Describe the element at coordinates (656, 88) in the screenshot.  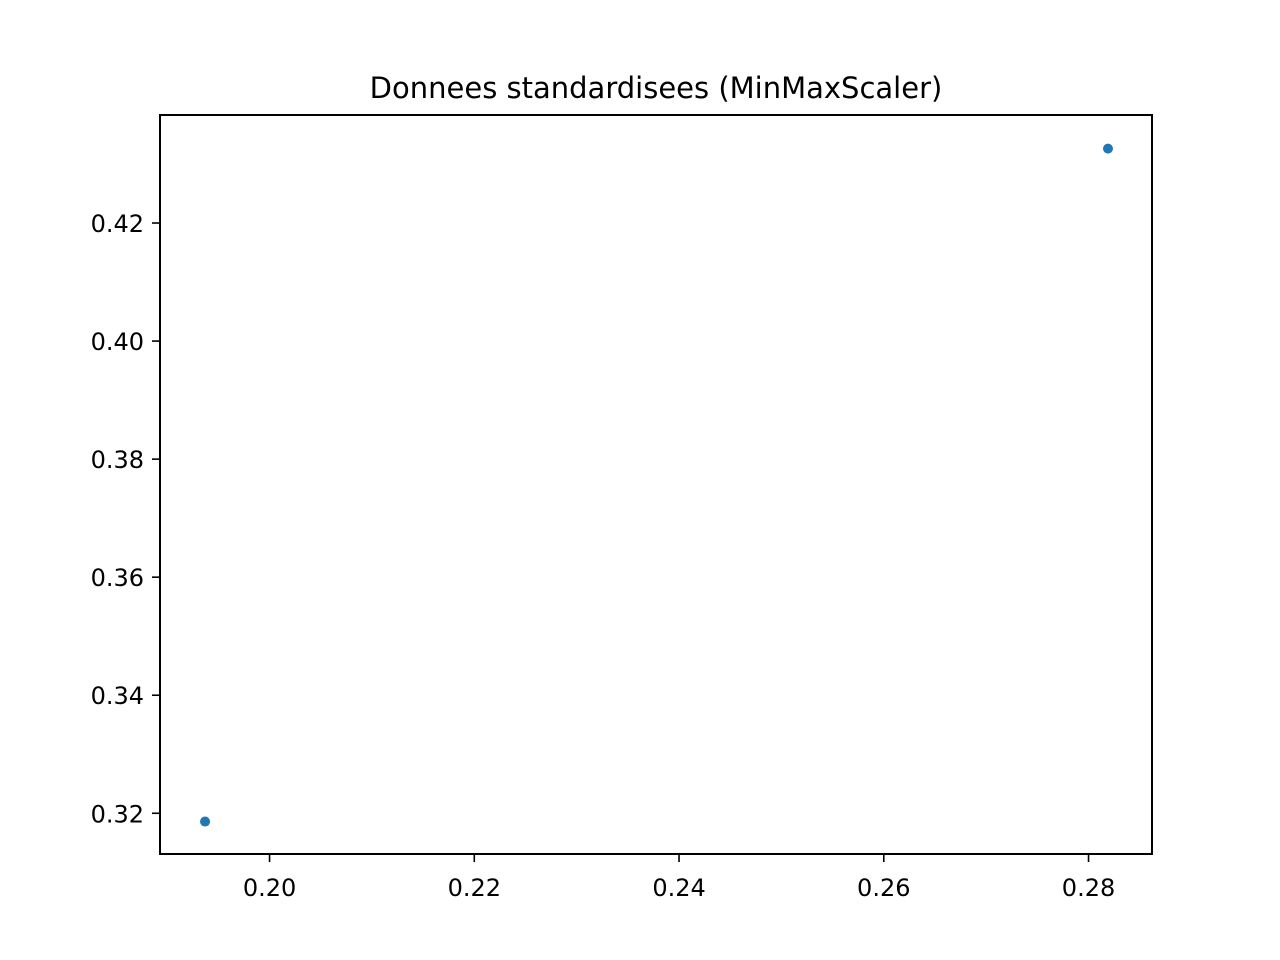
I see `chart-title: Donnees standardisees (MinMaxScaler)` at that location.